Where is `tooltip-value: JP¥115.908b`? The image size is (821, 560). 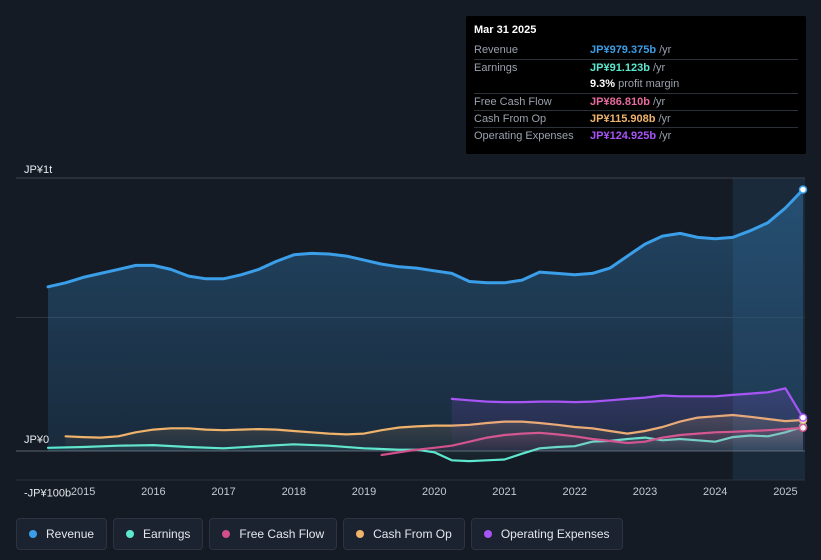
tooltip-value: JP¥115.908b is located at coordinates (623, 119).